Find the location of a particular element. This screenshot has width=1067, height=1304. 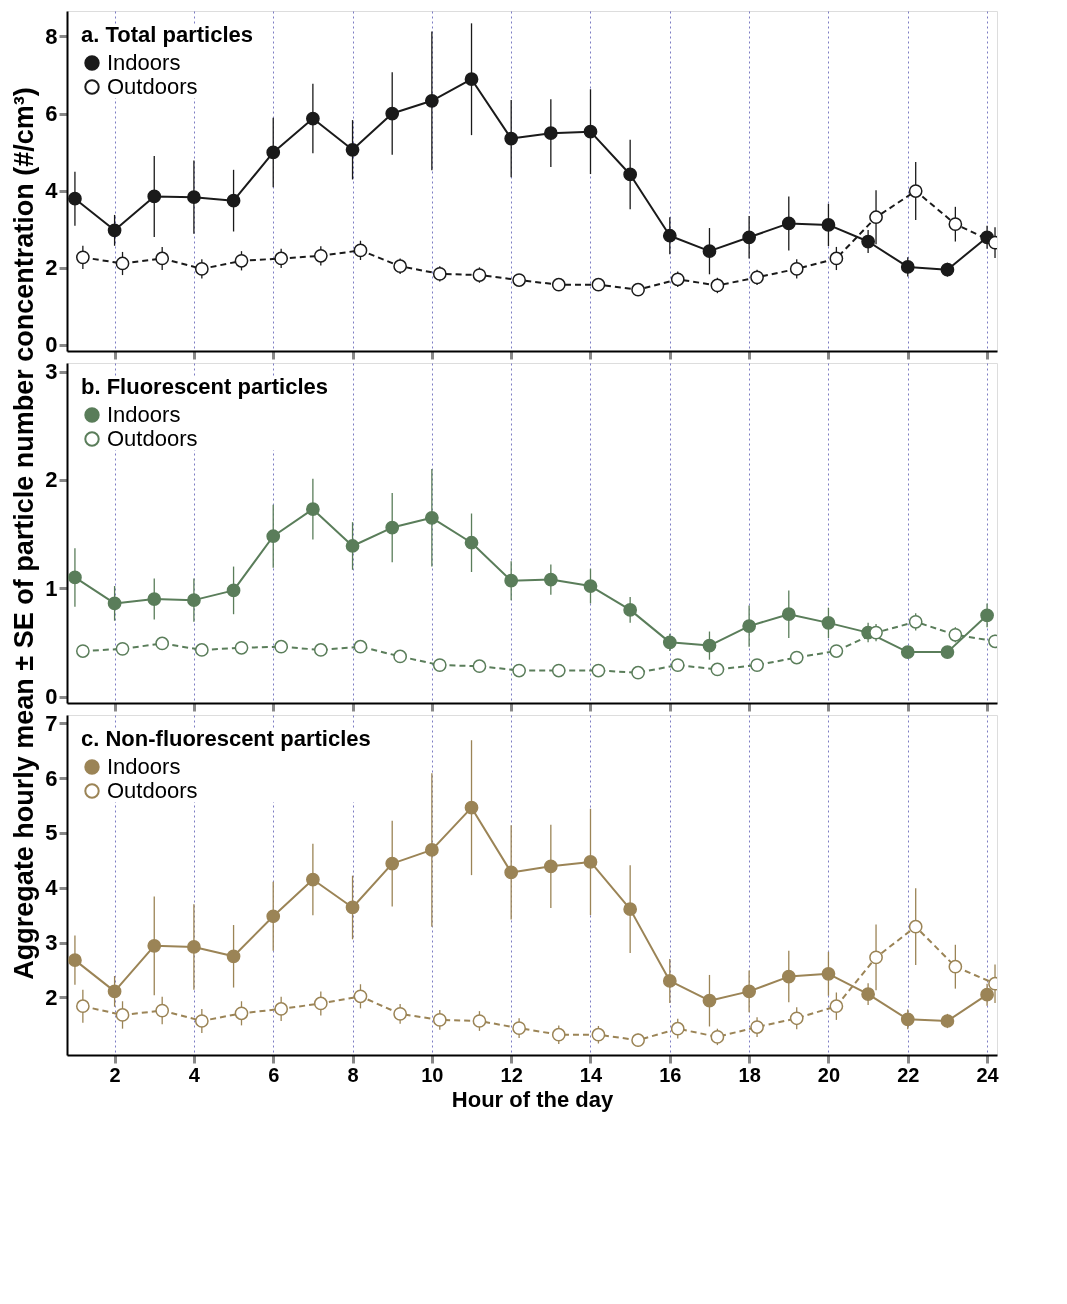

x-tick-label: 20 is located at coordinates (829, 1074).